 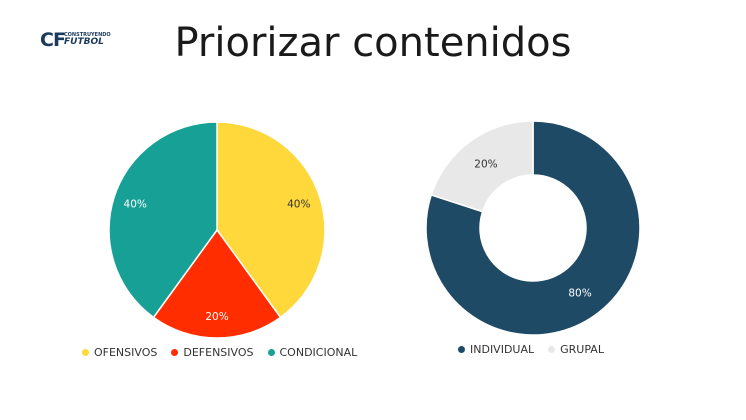 What do you see at coordinates (85, 352) in the screenshot?
I see `pie-legend-swatch-ofensivos` at bounding box center [85, 352].